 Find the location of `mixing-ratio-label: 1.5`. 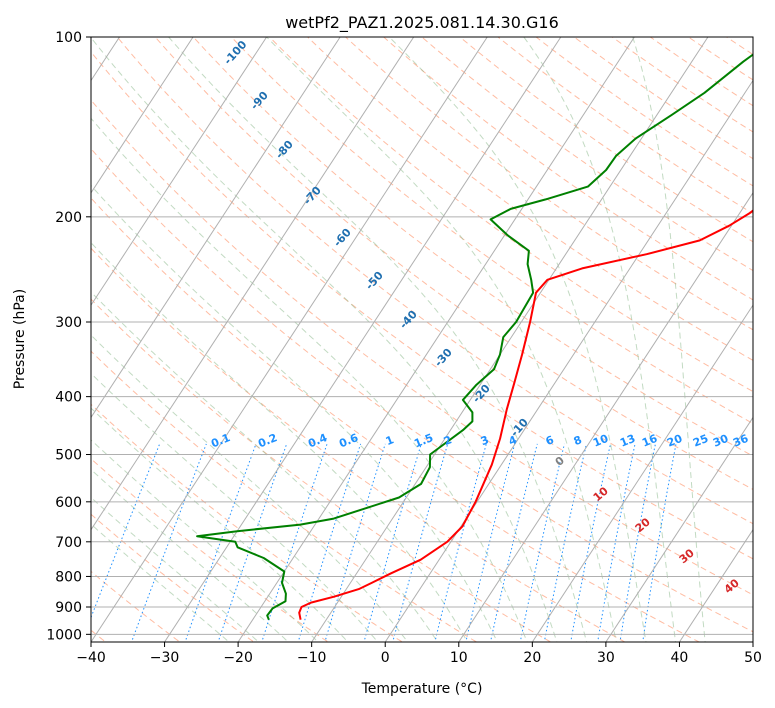

mixing-ratio-label: 1.5 is located at coordinates (423, 440).